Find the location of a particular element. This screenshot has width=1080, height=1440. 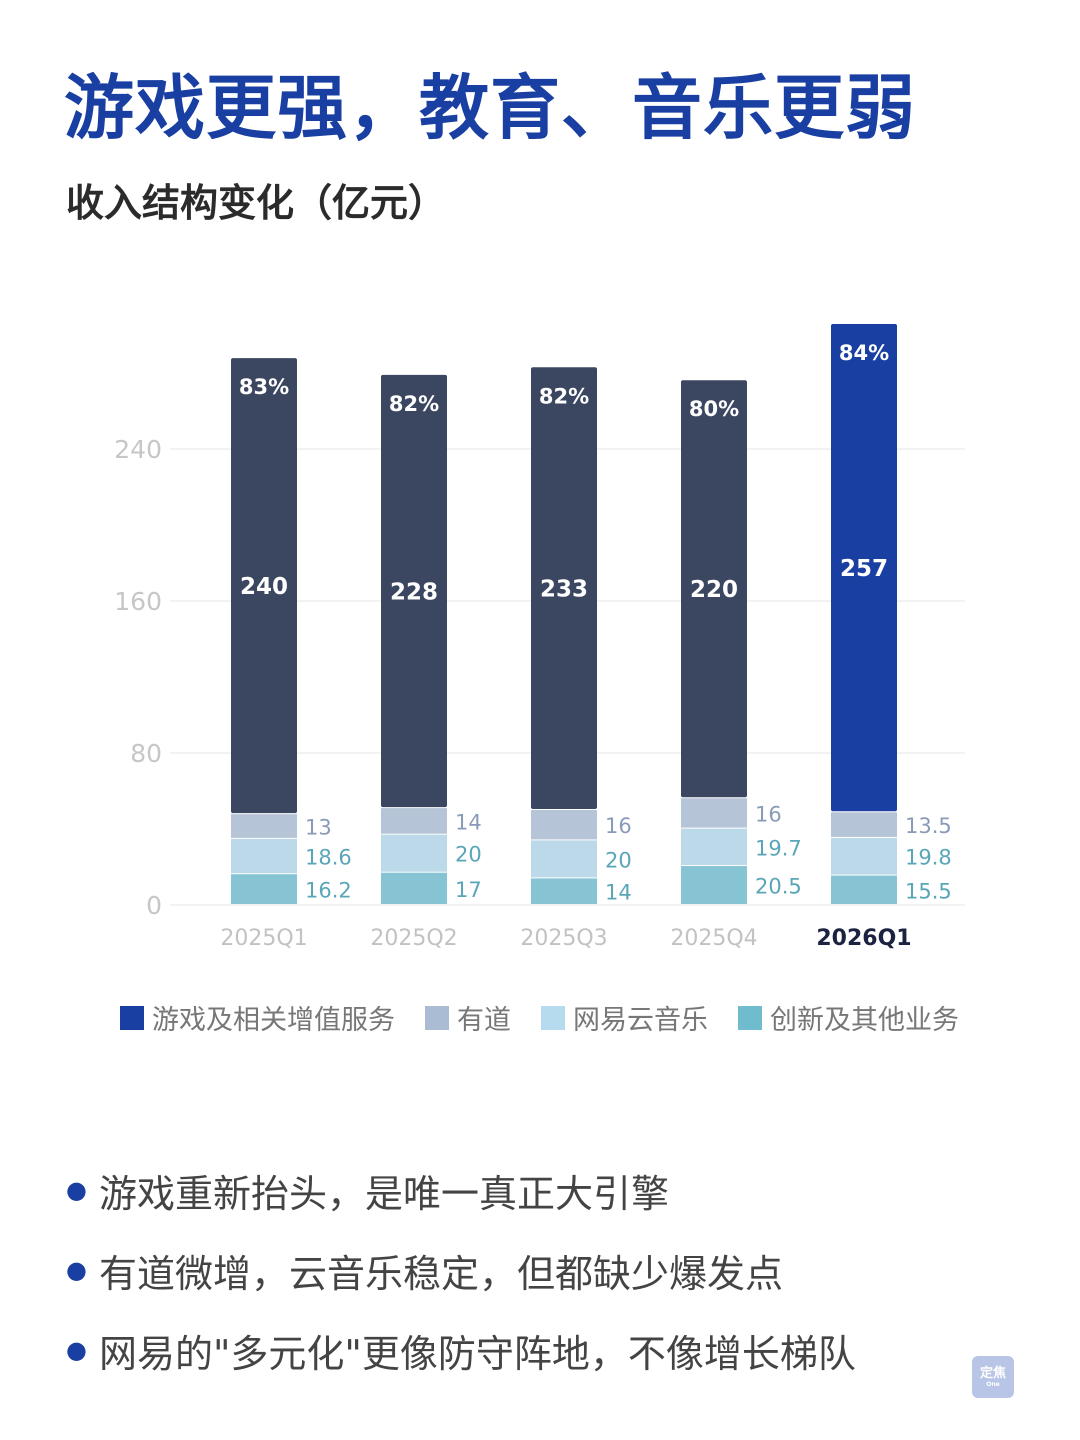

logo-watermark-icon: 定焦 One is located at coordinates (993, 1377).